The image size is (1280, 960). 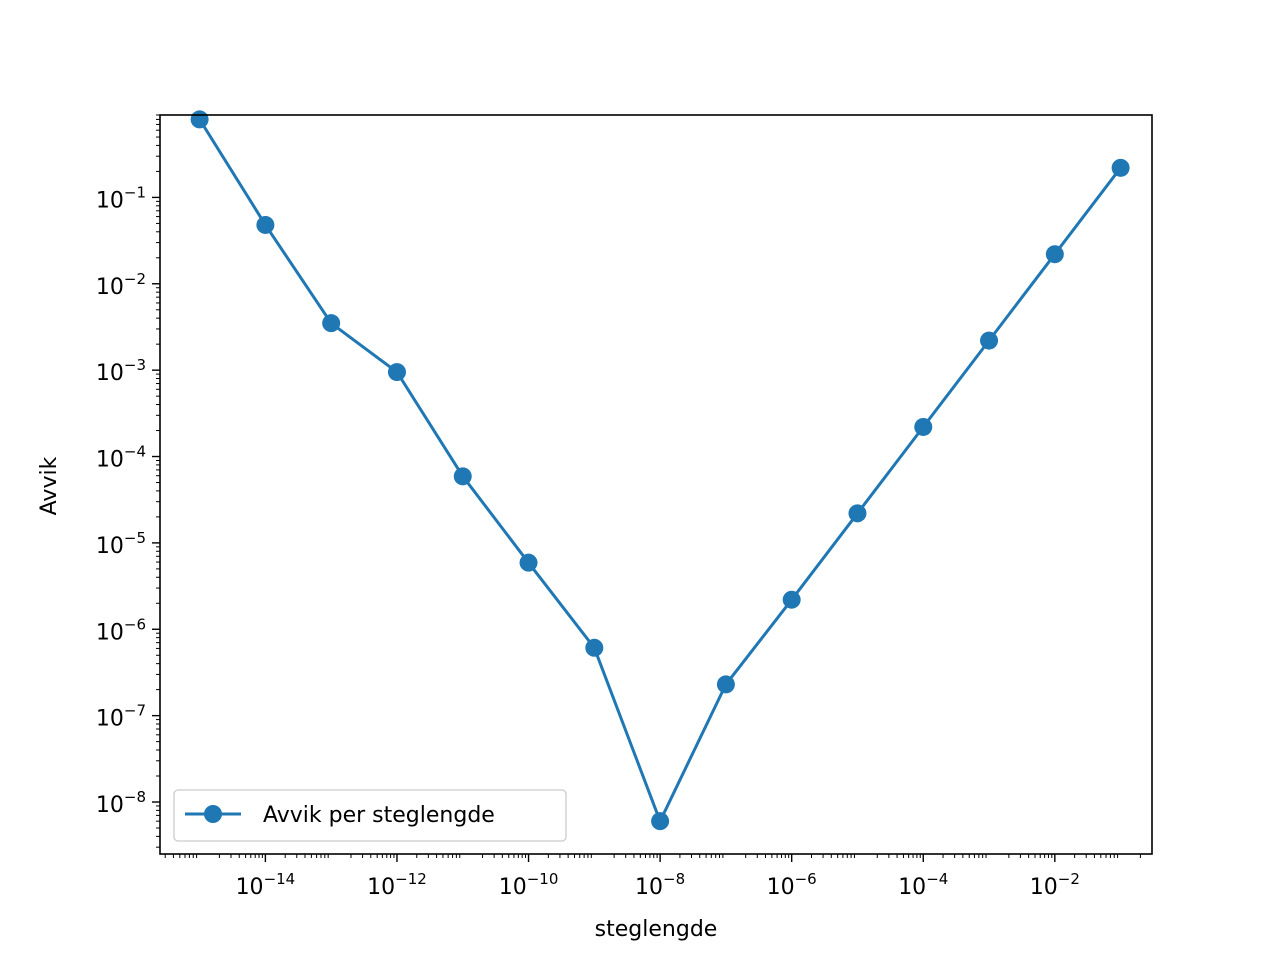 What do you see at coordinates (121, 544) in the screenshot?
I see `y-tick-label: 10⁻⁵` at bounding box center [121, 544].